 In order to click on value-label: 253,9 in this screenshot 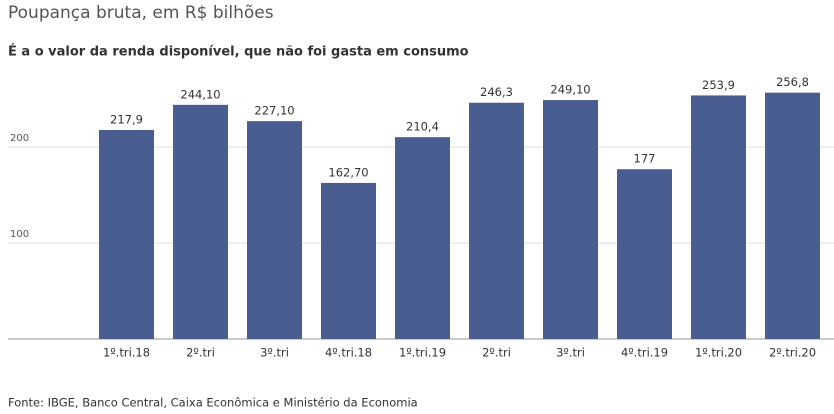, I will do `click(718, 85)`.